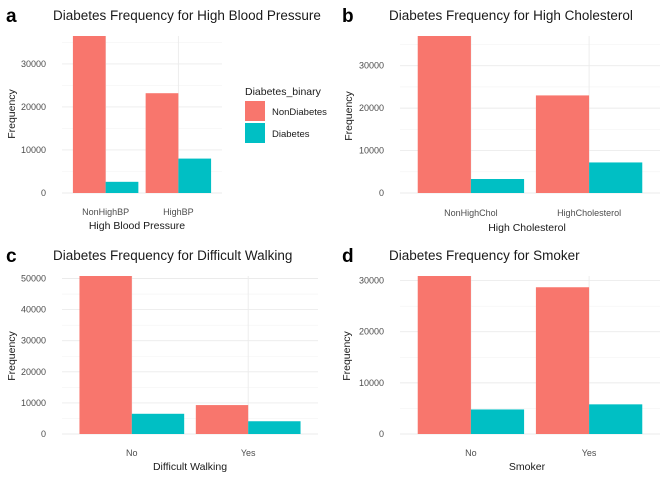  Describe the element at coordinates (484, 255) in the screenshot. I see `panel-title: Diabetes Frequency for Smoker` at that location.